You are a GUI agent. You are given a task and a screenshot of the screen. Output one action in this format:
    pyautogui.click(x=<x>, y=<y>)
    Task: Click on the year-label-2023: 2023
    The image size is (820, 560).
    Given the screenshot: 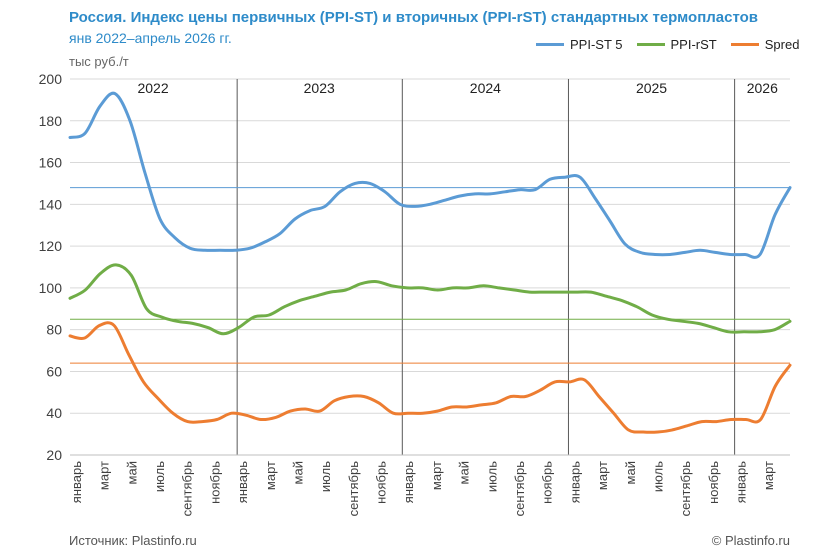 What is the action you would take?
    pyautogui.click(x=319, y=88)
    